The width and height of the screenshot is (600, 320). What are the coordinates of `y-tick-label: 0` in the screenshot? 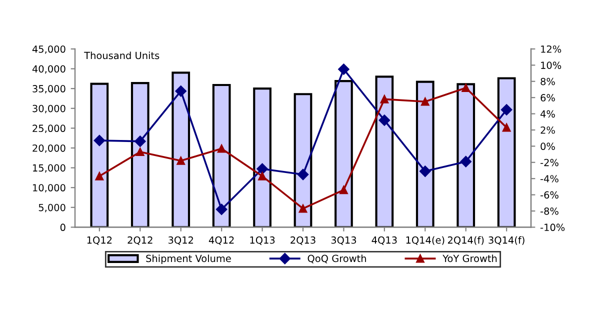 It's located at (63, 228).